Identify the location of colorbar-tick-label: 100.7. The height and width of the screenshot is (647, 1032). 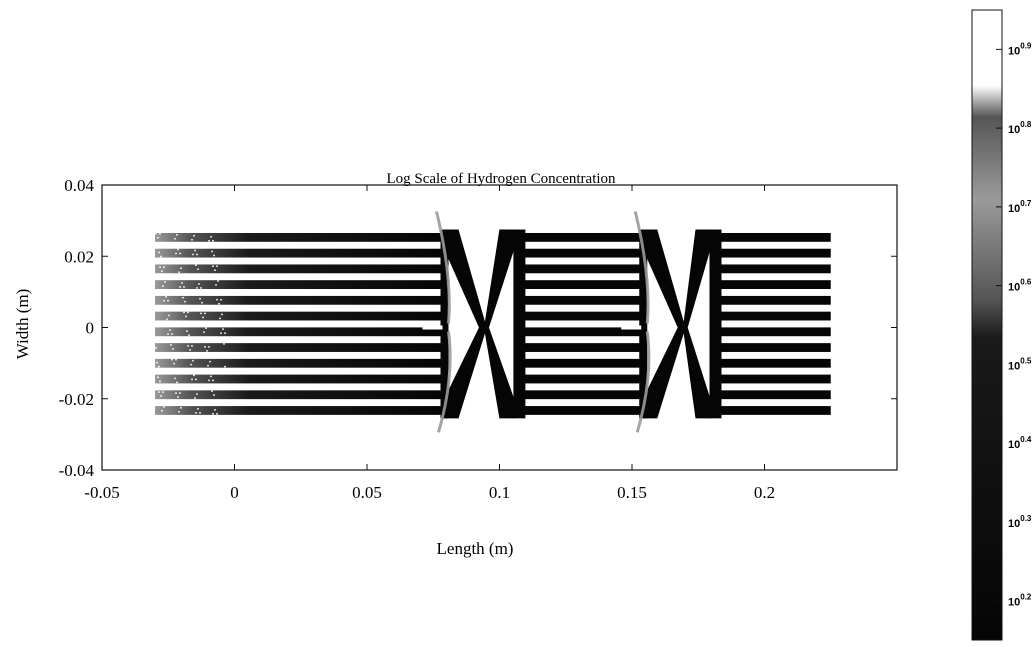
(1020, 207).